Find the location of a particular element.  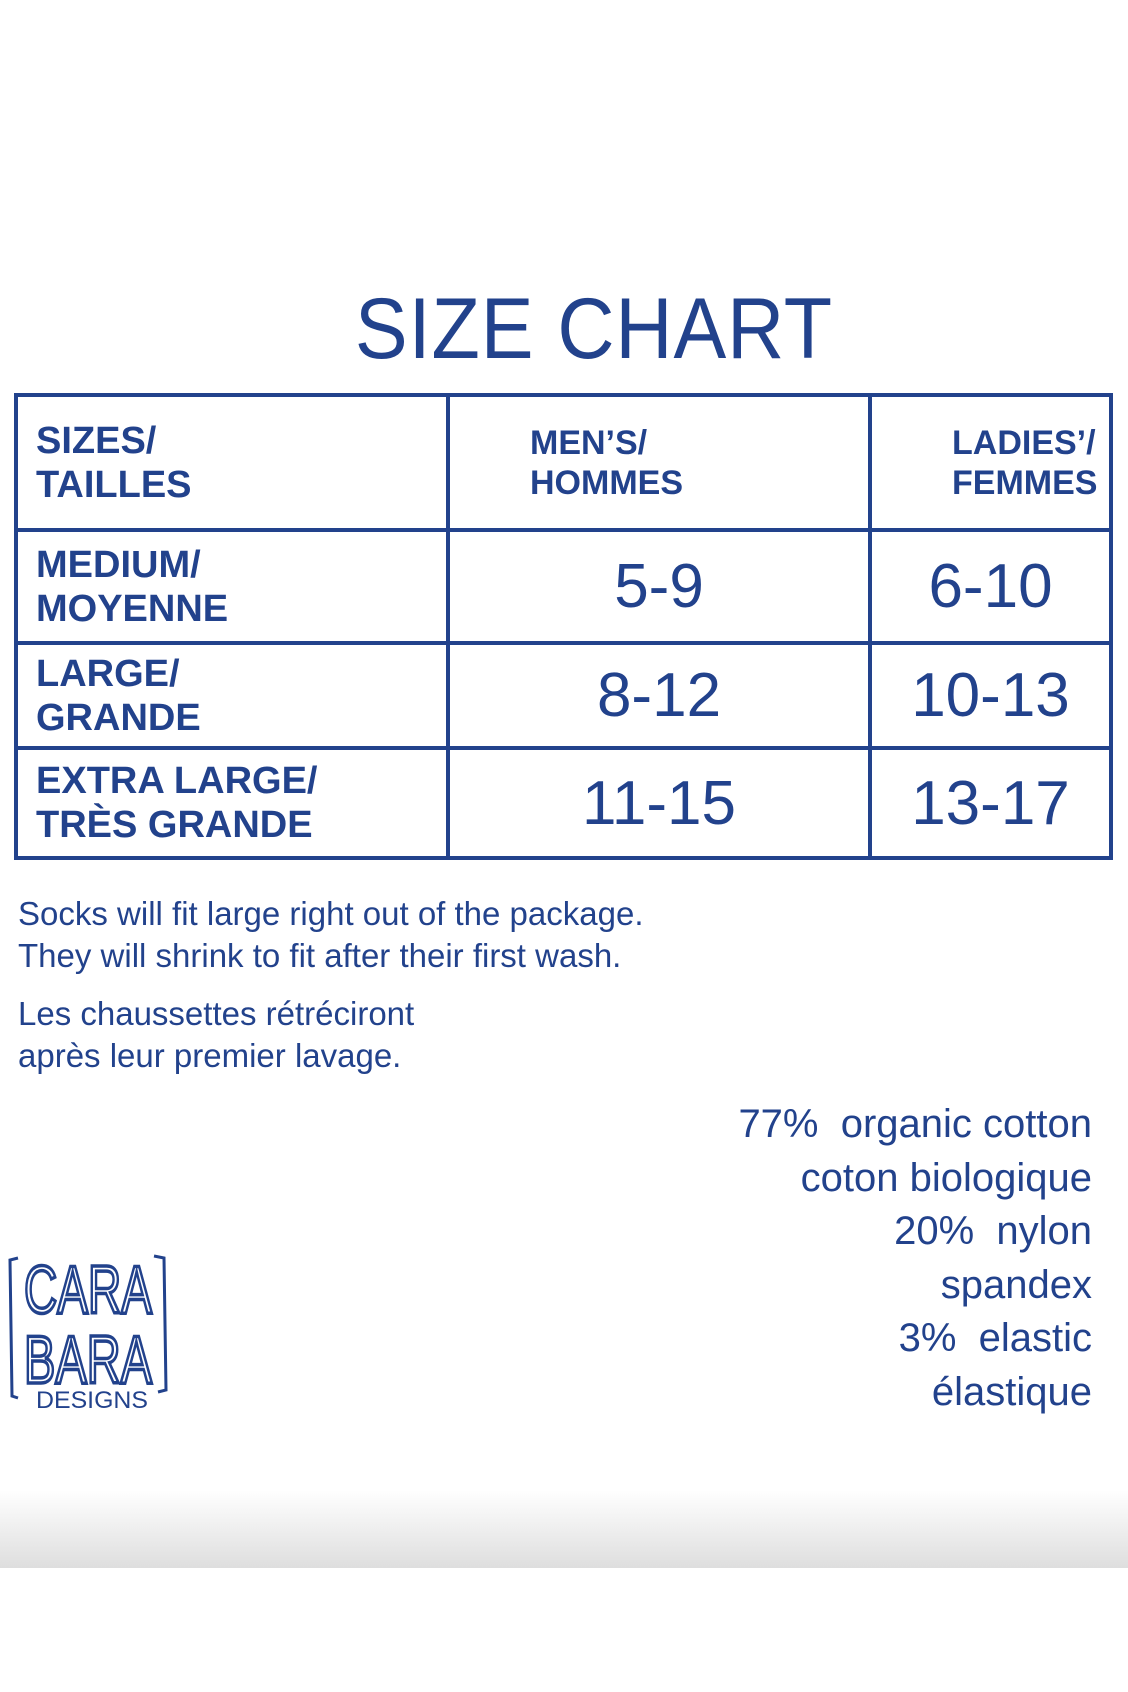

mens-size: 8-12 is located at coordinates (659, 695).